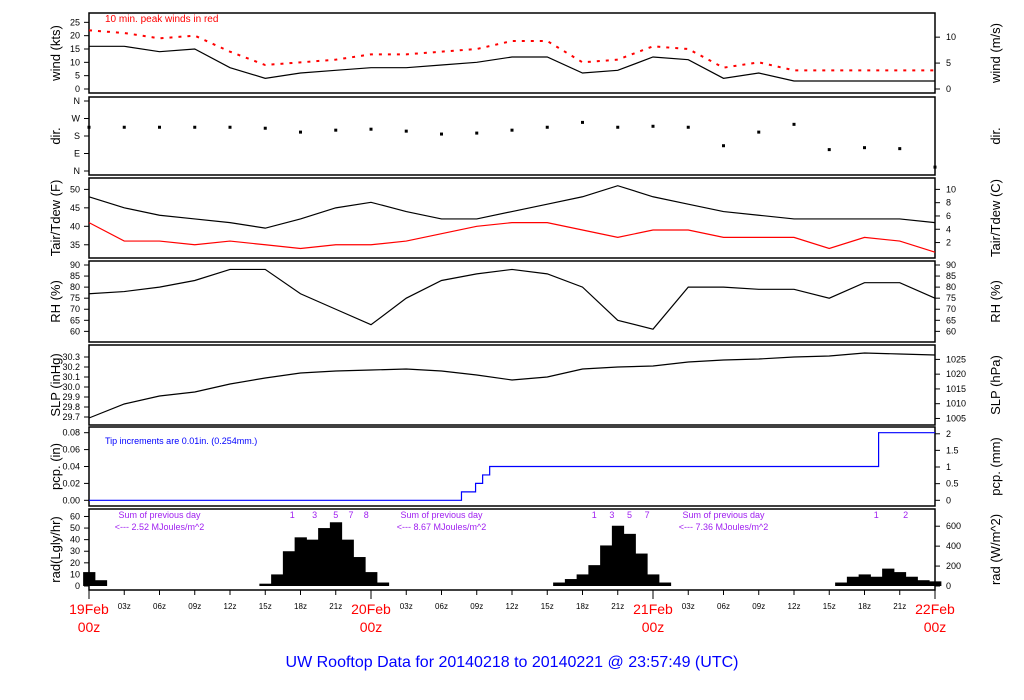 Image resolution: width=1024 pixels, height=700 pixels. Describe the element at coordinates (314, 515) in the screenshot. I see `rad-hour-mark: 3` at that location.